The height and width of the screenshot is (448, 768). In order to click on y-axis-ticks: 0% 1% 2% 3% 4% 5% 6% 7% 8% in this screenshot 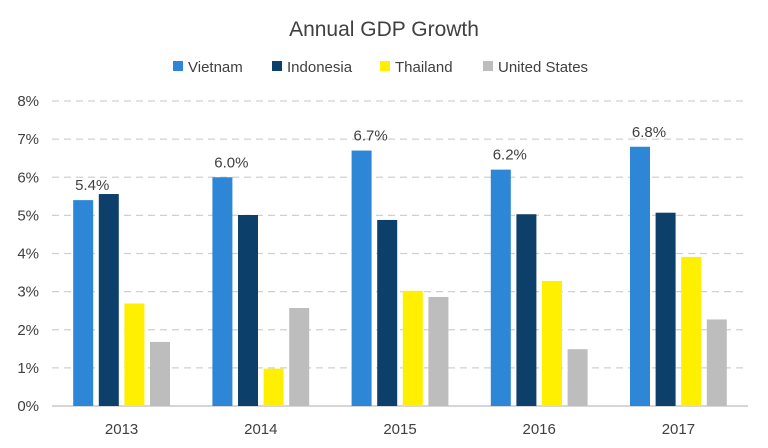, I will do `click(28, 254)`.